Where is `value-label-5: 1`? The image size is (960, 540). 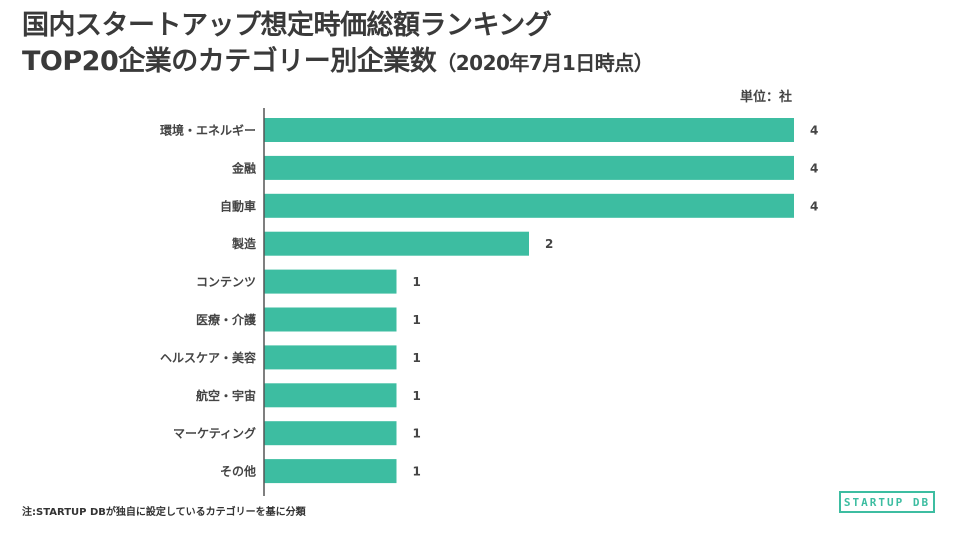
value-label-5: 1 is located at coordinates (417, 320).